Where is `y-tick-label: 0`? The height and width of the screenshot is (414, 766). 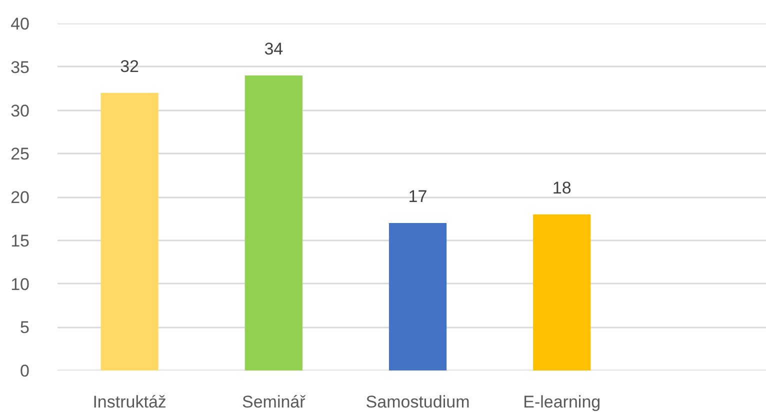 y-tick-label: 0 is located at coordinates (25, 371).